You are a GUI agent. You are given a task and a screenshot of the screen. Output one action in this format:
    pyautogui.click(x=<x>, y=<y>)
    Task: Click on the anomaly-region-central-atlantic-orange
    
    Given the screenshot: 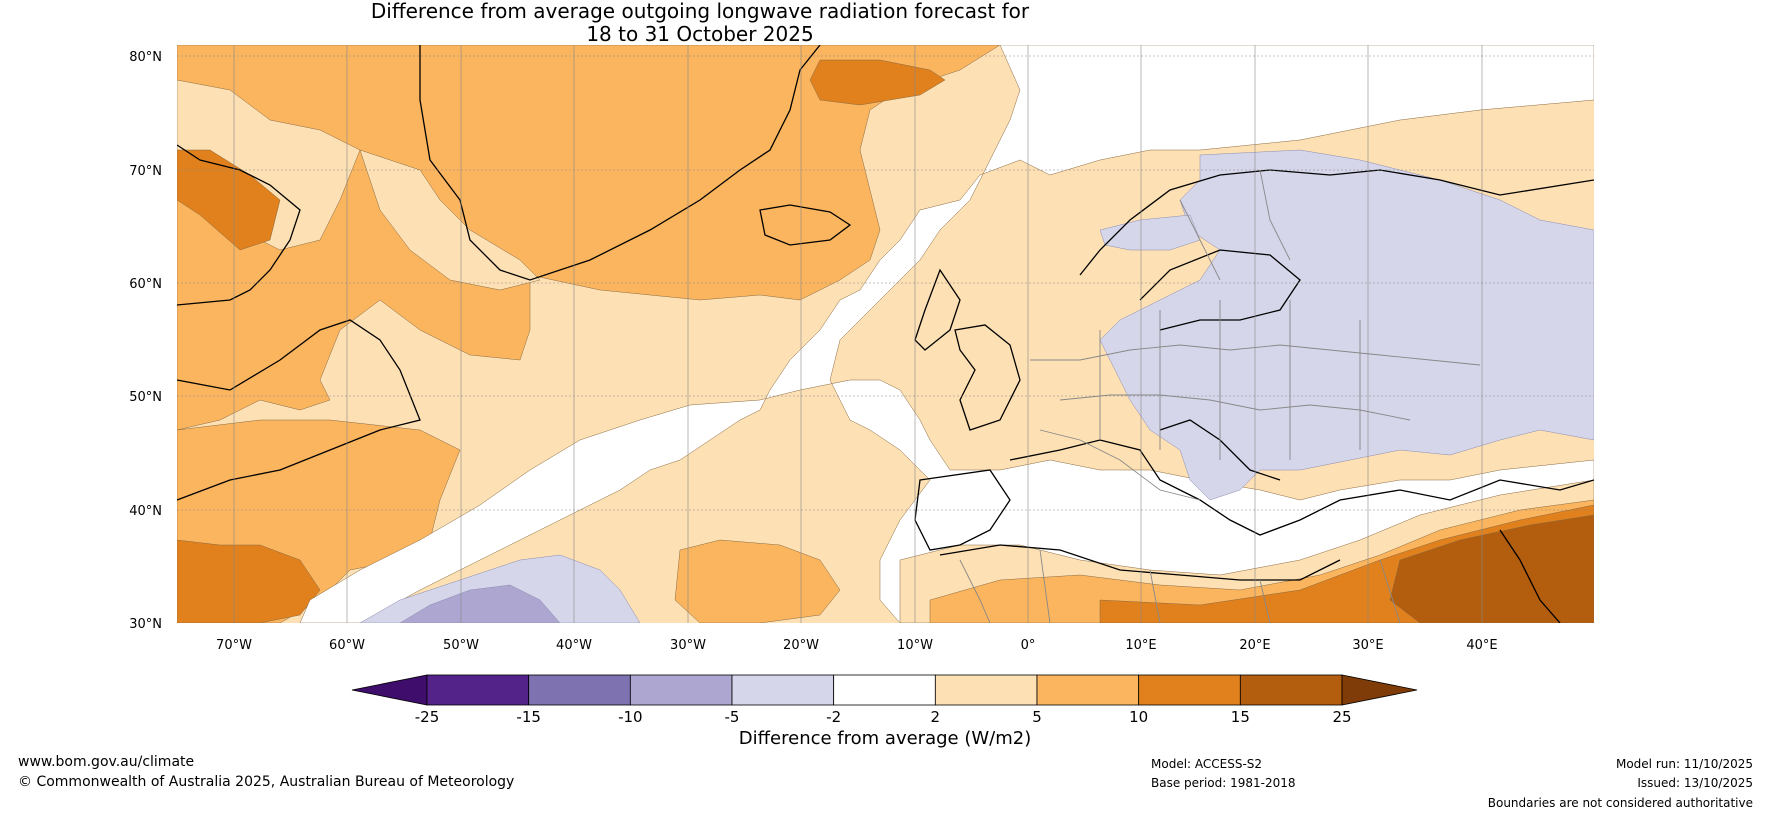 What is the action you would take?
    pyautogui.click(x=757, y=581)
    